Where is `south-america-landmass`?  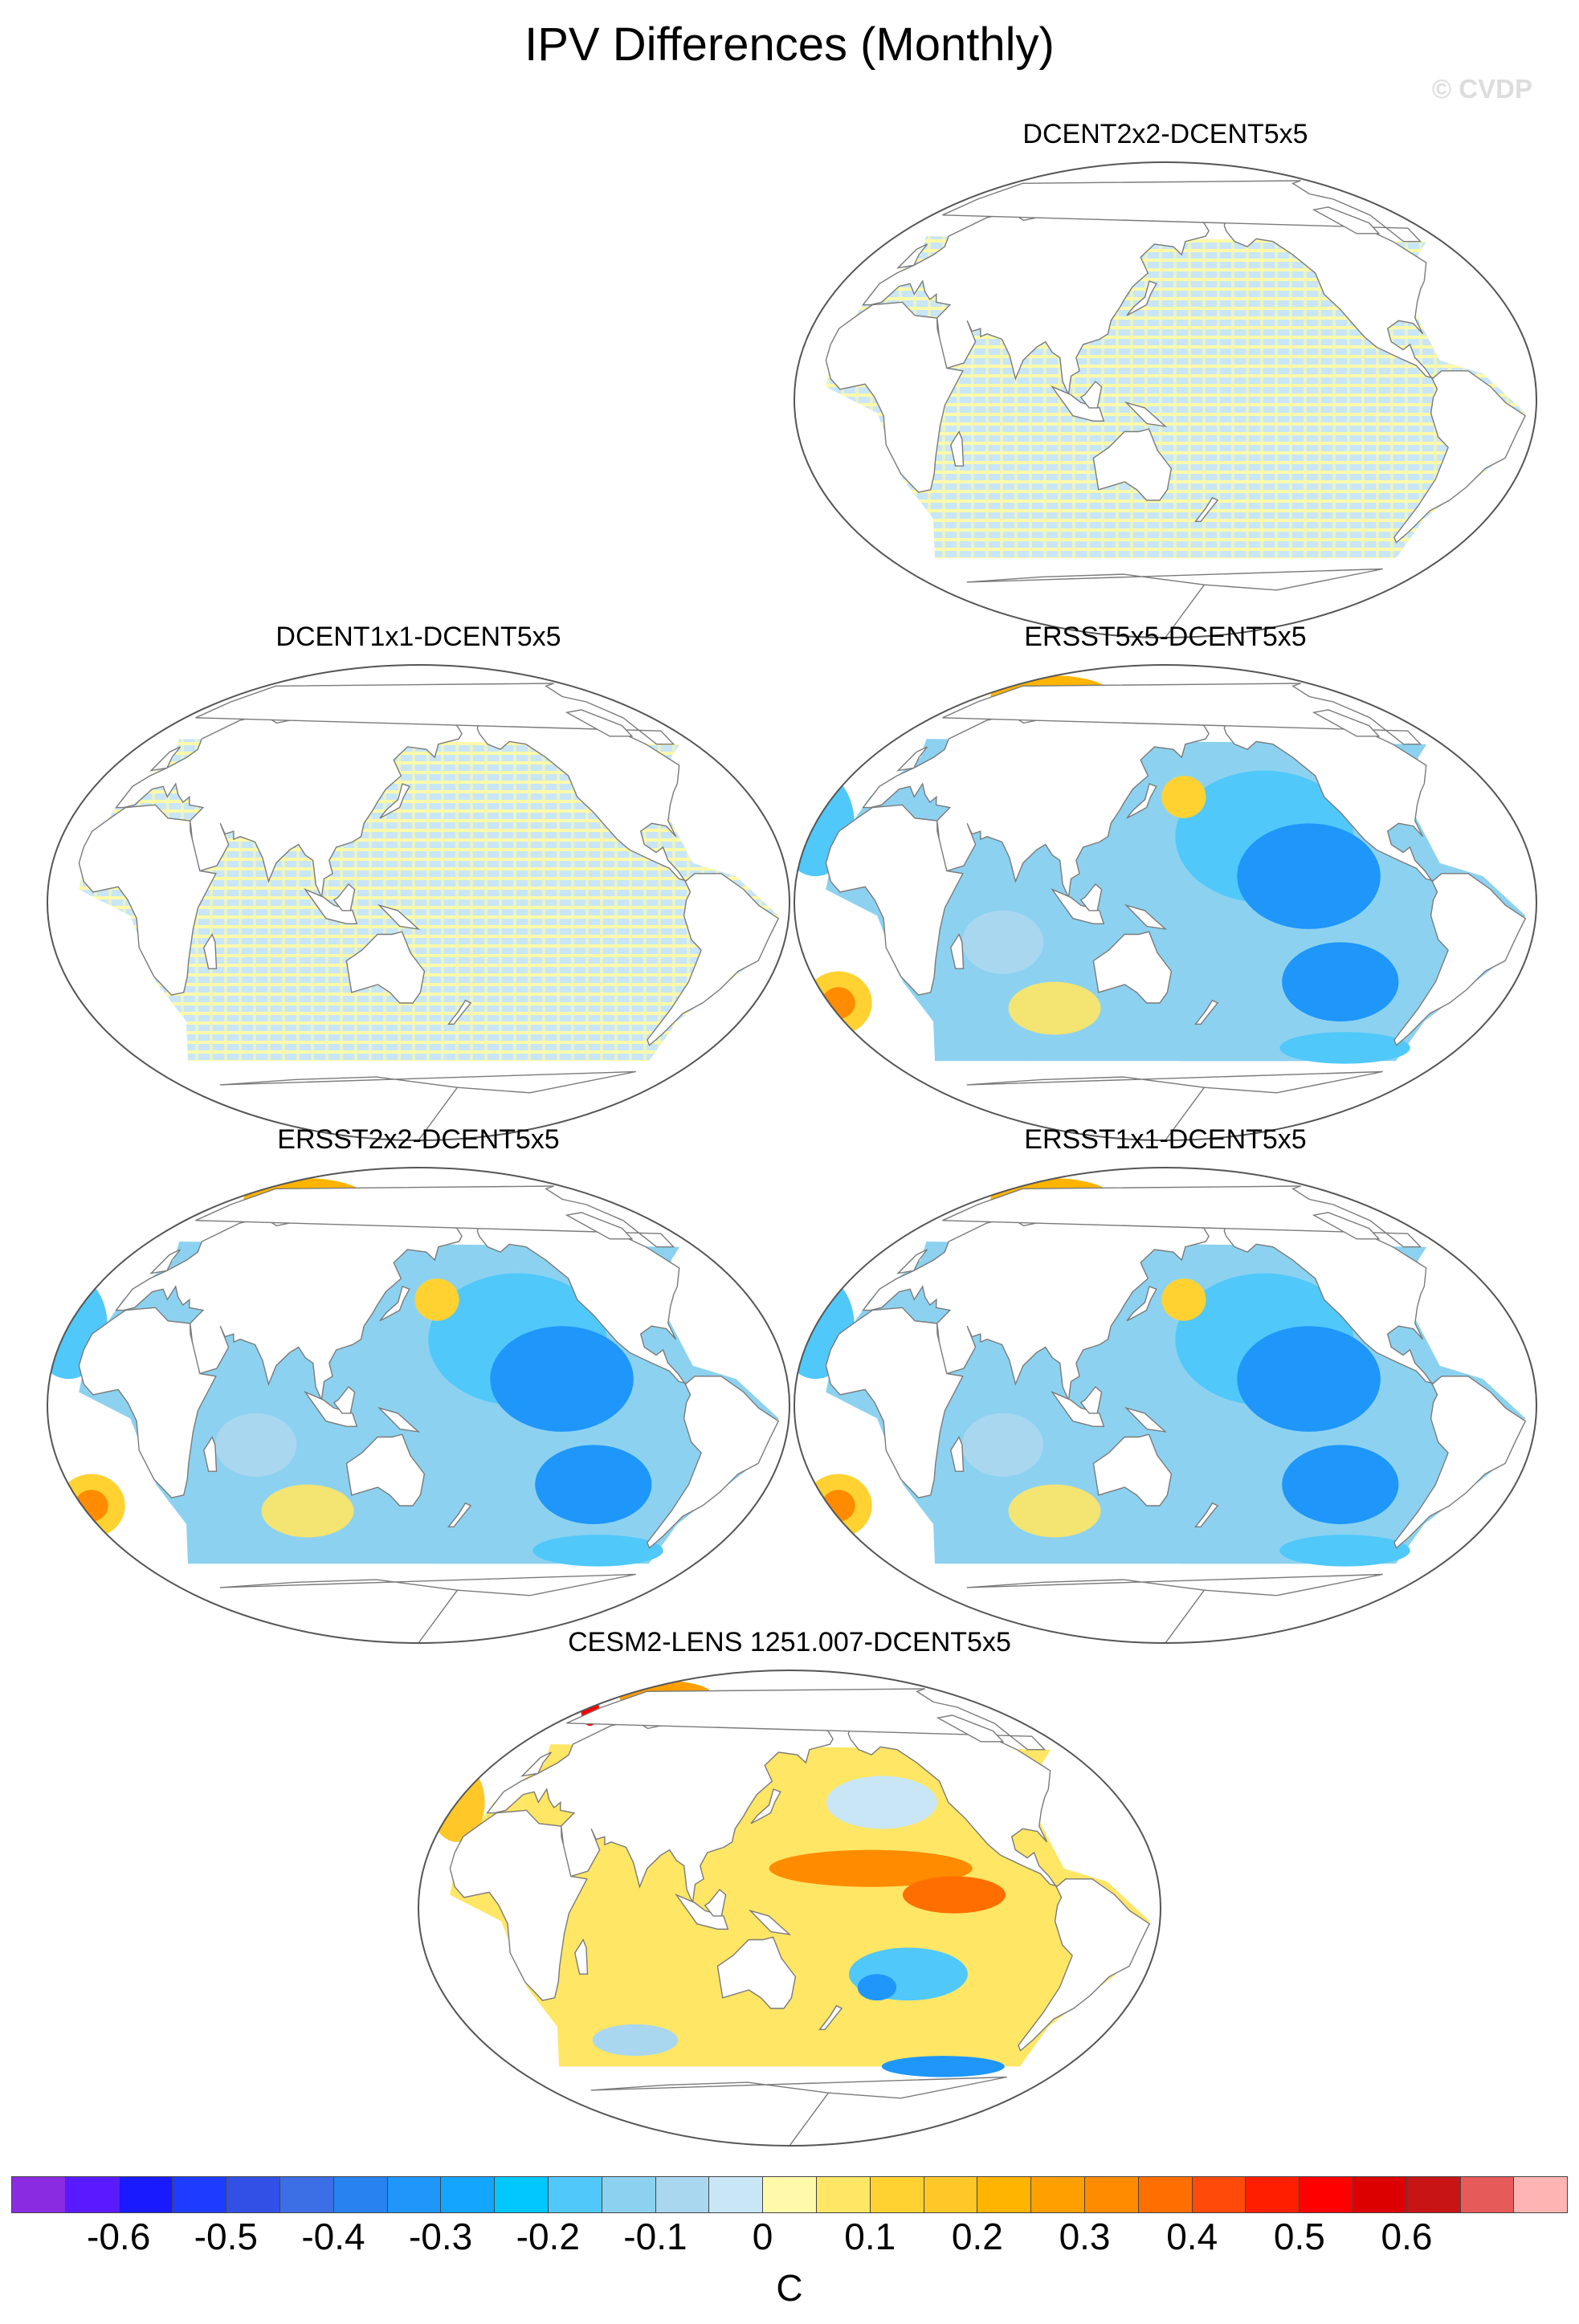 south-america-landmass is located at coordinates (1084, 1965).